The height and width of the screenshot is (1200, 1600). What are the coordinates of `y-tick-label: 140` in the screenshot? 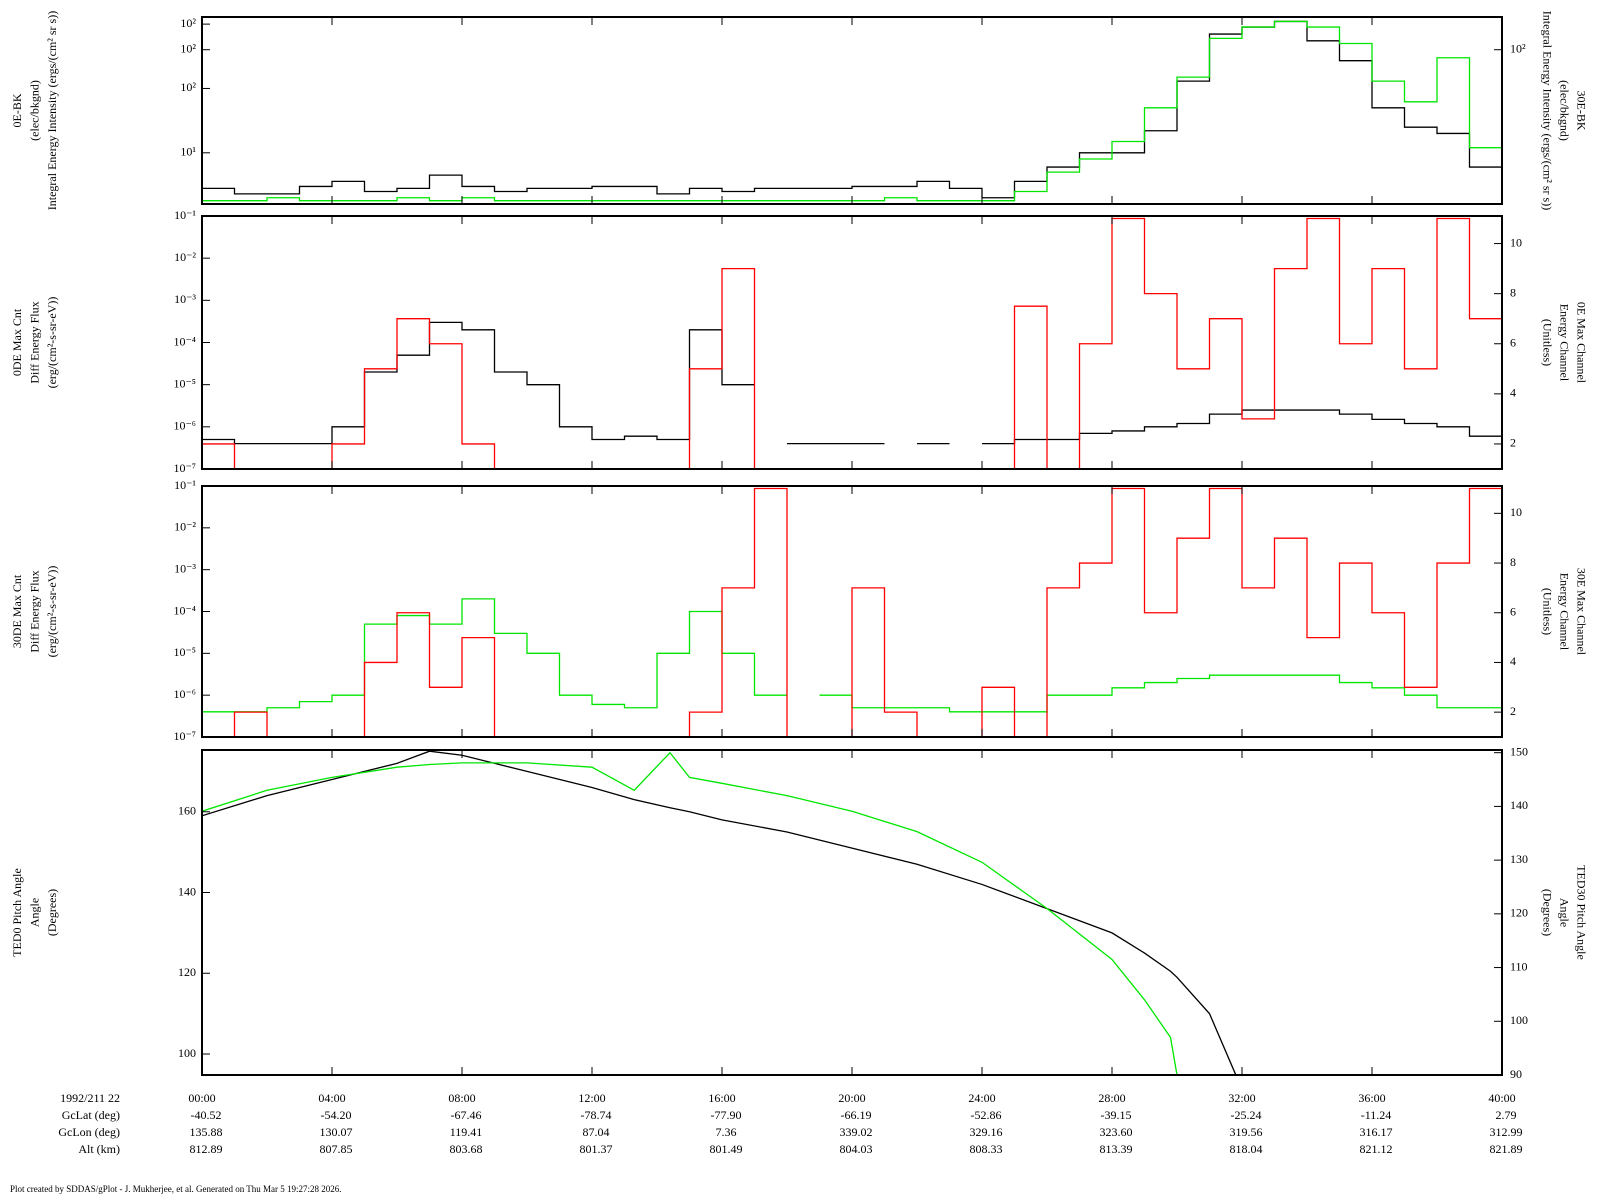 It's located at (187, 891).